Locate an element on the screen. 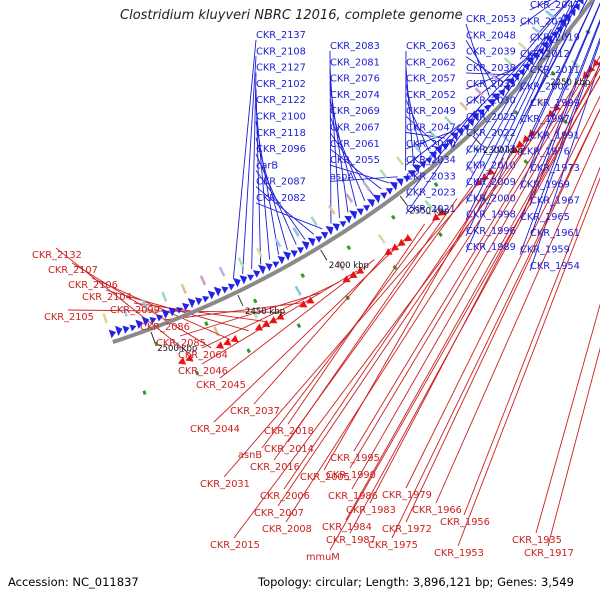 Image resolution: width=600 pixels, height=600 pixels. gene-label: CKR_2021 is located at coordinates (431, 209).